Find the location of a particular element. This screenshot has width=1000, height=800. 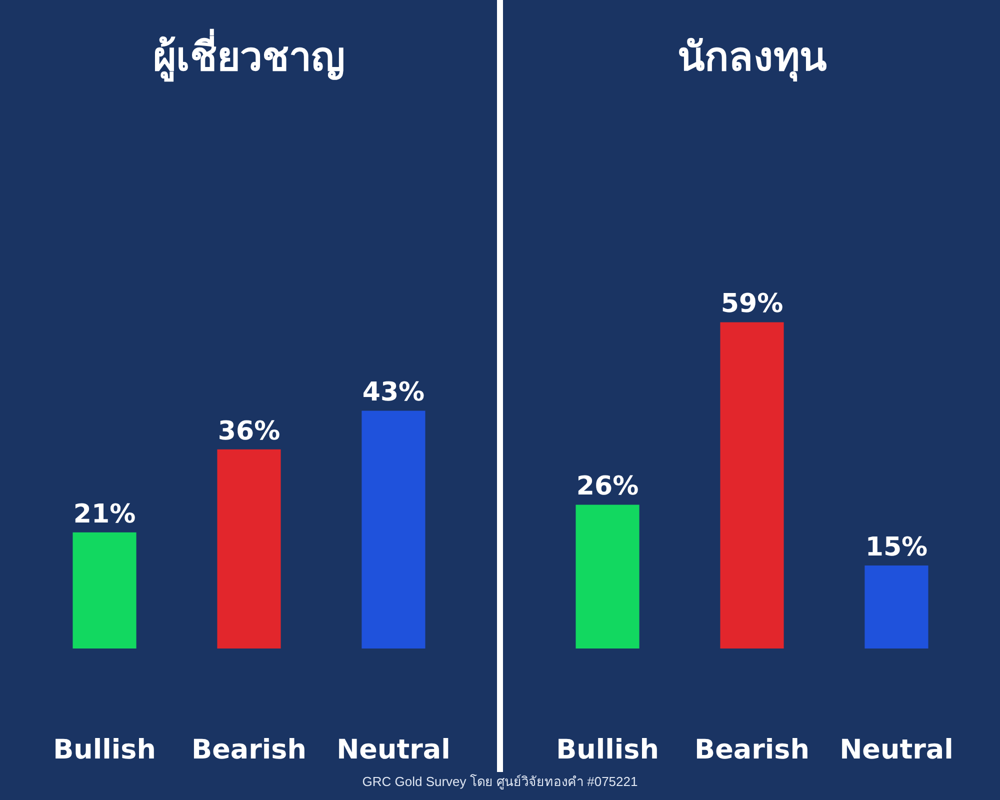

chart-title: ผู้เชี่ยวชาญ is located at coordinates (249, 55).